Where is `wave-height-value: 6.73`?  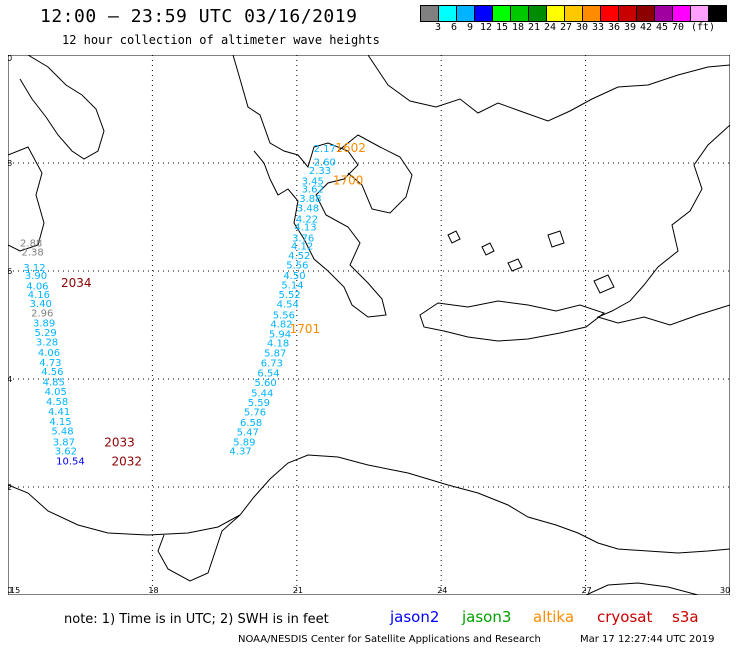
wave-height-value: 6.73 is located at coordinates (272, 364).